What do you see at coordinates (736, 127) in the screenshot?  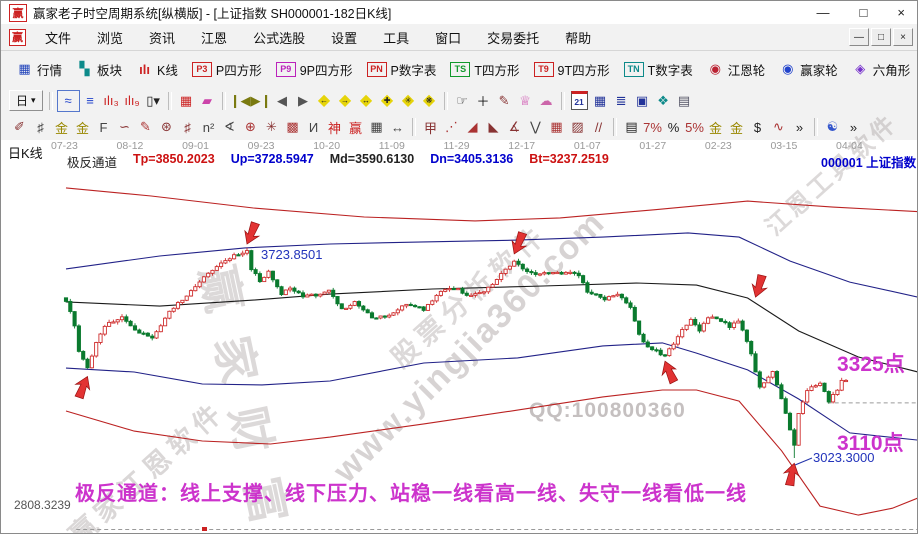 I see `gold-b-button: 金` at bounding box center [736, 127].